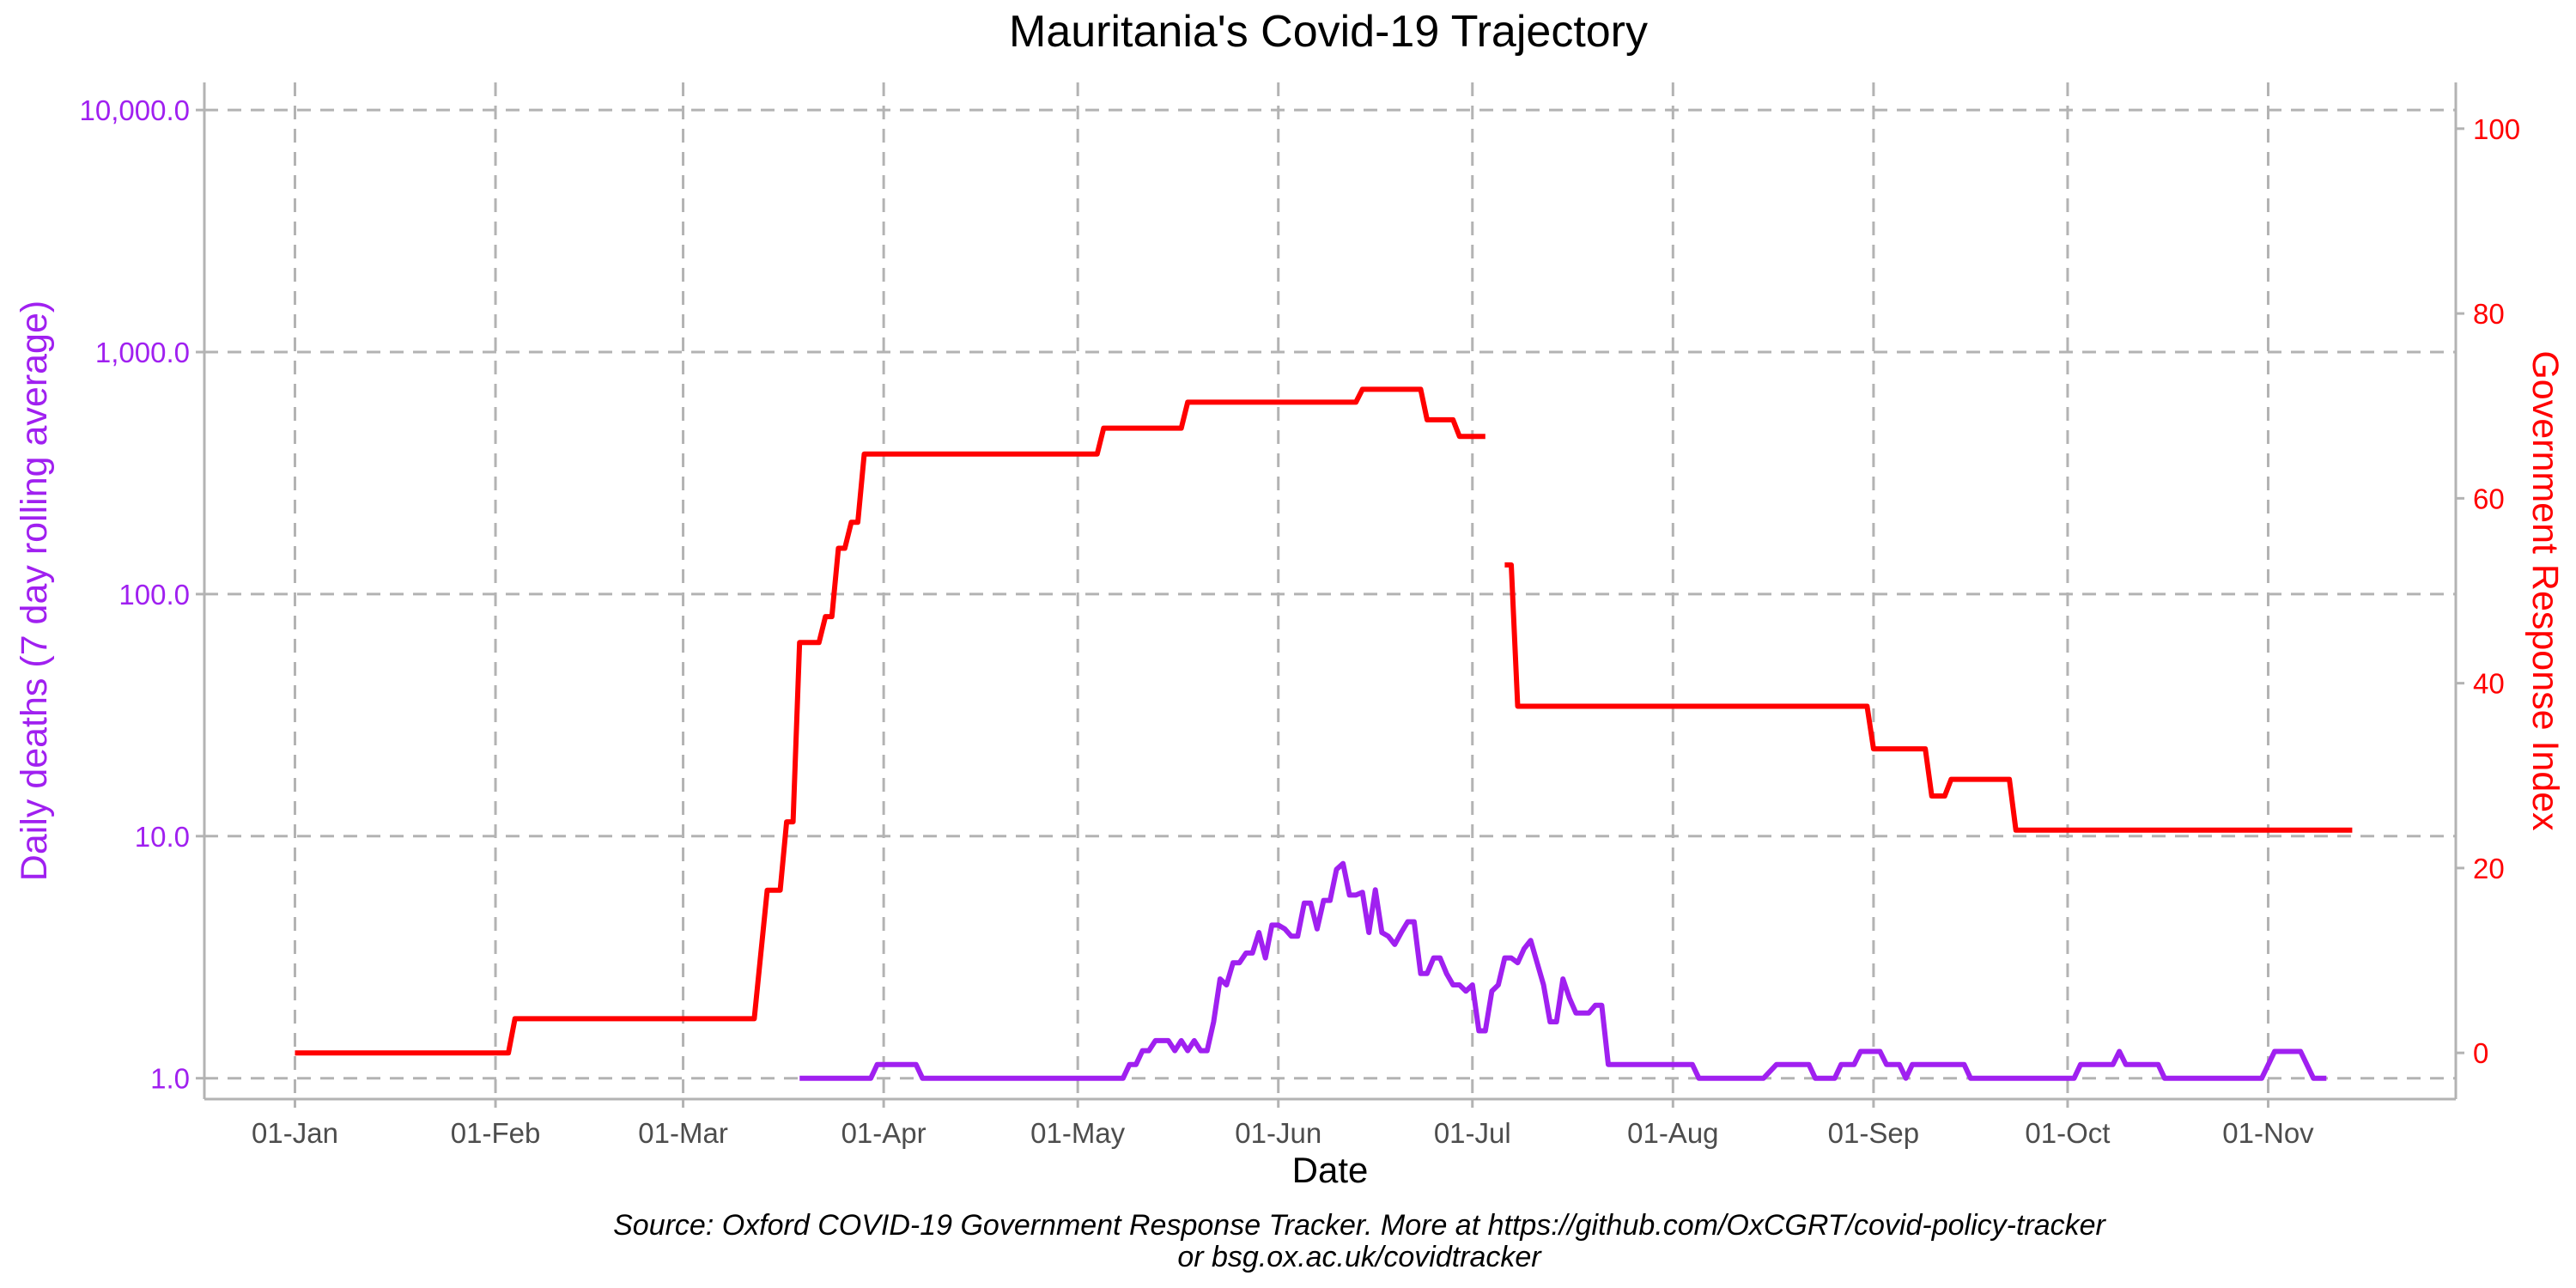 The width and height of the screenshot is (2576, 1288). Describe the element at coordinates (1360, 1257) in the screenshot. I see `source-caption-line2: or bsg.ox.ac.uk/covidtracker` at that location.